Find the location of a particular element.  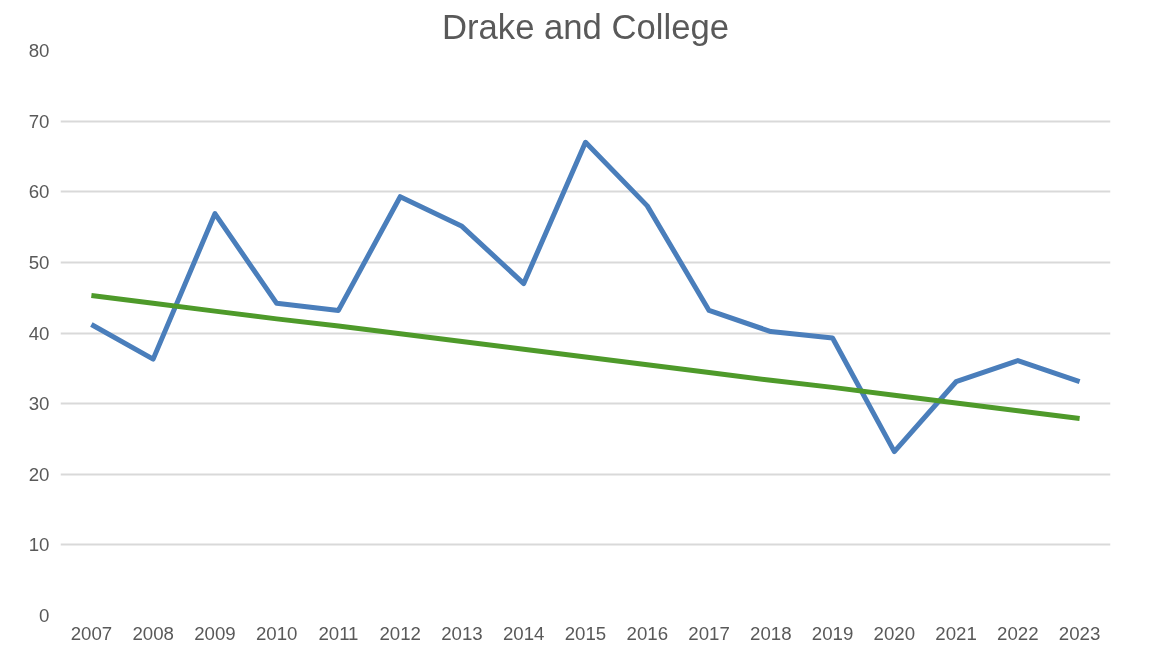

y-tick-label: 50 is located at coordinates (39, 262).